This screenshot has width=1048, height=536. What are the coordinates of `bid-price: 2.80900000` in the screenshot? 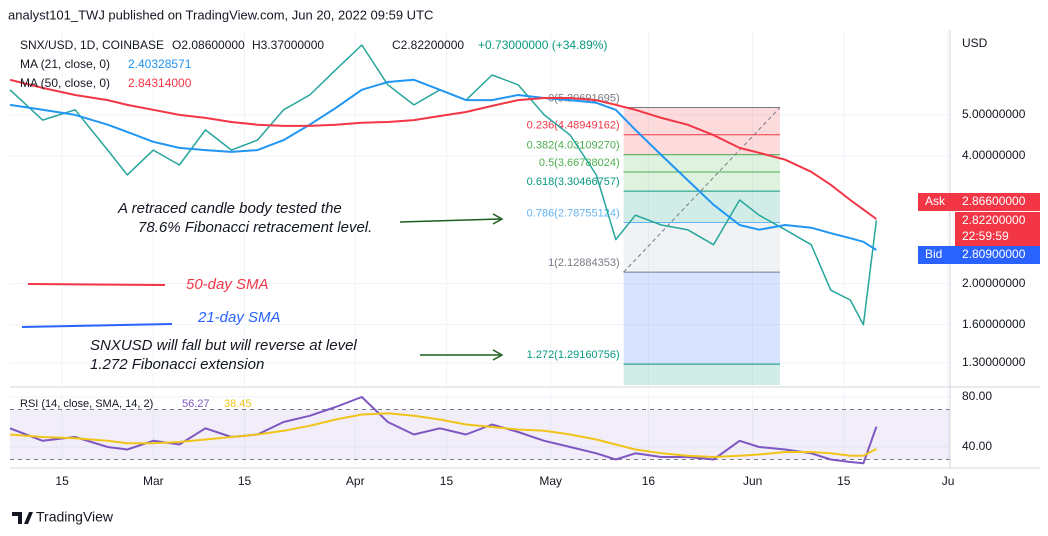 It's located at (994, 254).